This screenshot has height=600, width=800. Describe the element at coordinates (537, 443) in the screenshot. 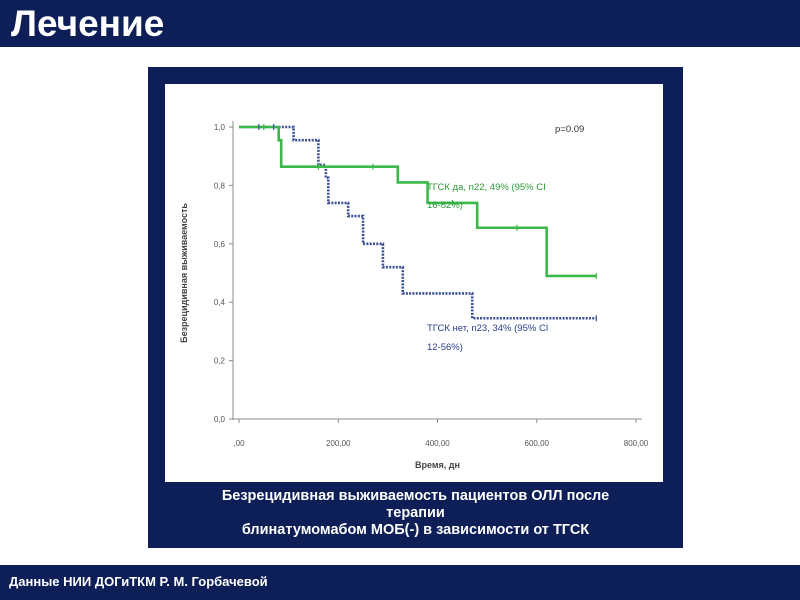

I see `x-tick-label: 600,00` at that location.